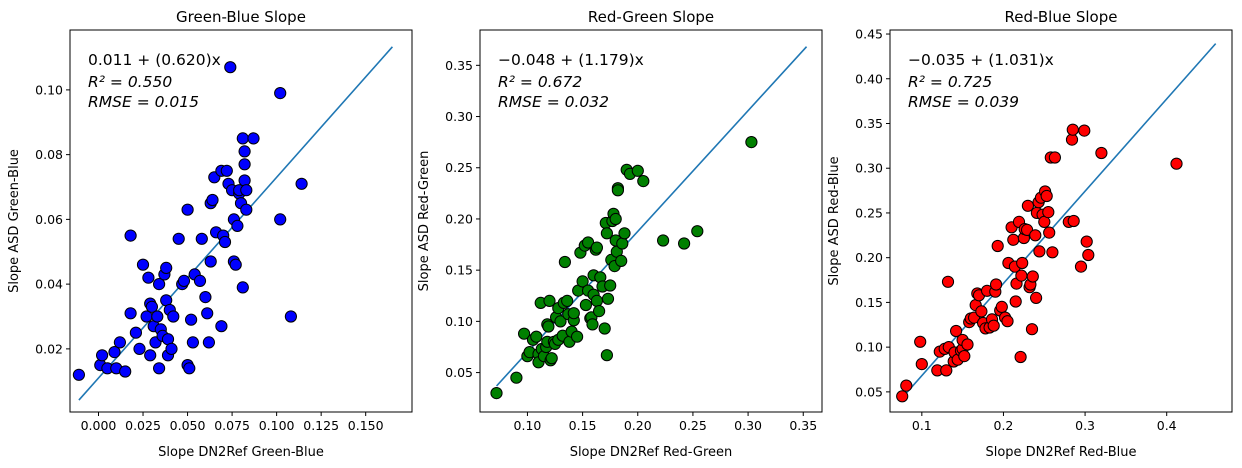 This screenshot has height=468, width=1242. I want to click on y-tick-label: 0.08, so click(49, 154).